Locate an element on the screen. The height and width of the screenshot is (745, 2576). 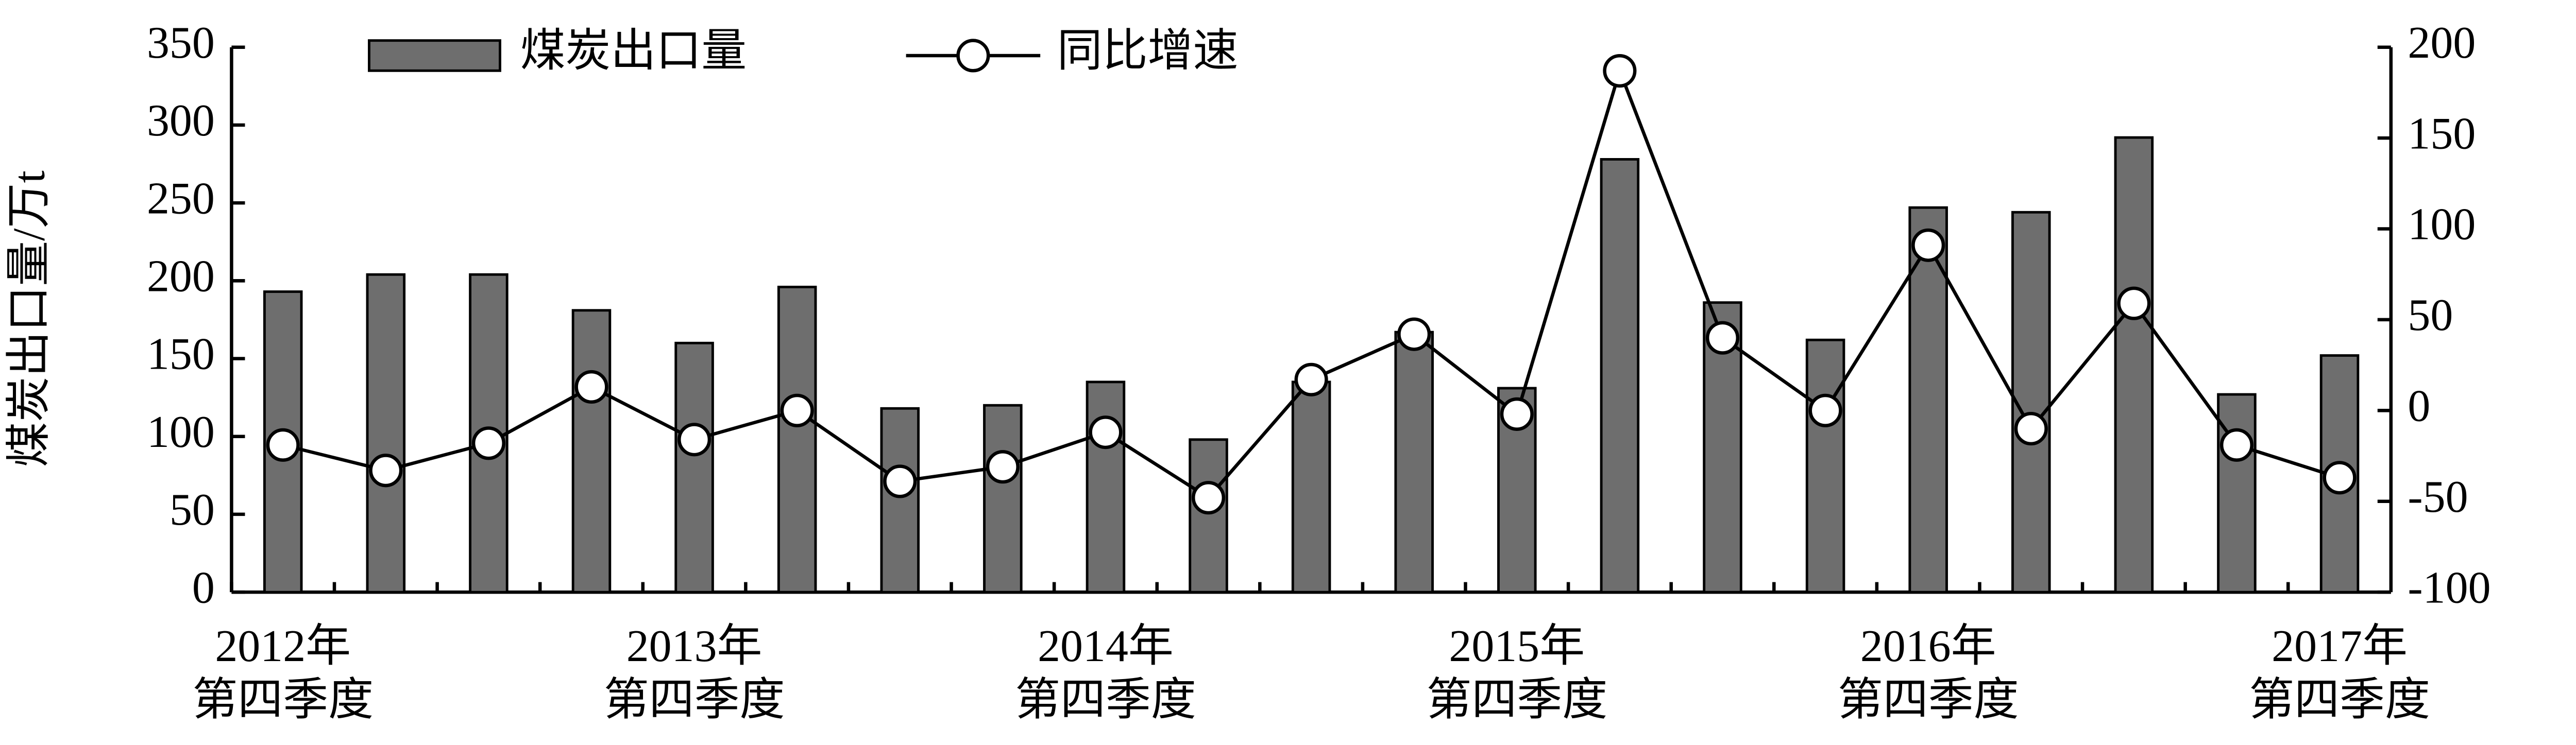
x-tick-label: 2015年第四季度 is located at coordinates (1517, 673).